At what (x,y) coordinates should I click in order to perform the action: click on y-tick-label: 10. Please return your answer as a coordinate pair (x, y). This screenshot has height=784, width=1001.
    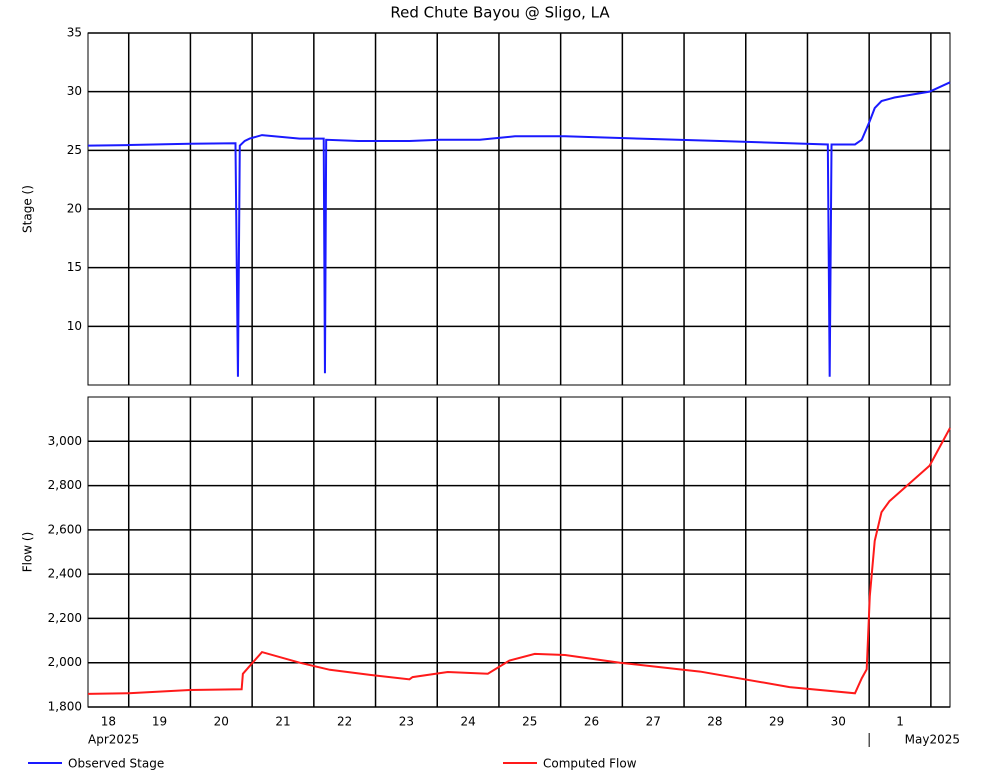
    Looking at the image, I should click on (74, 326).